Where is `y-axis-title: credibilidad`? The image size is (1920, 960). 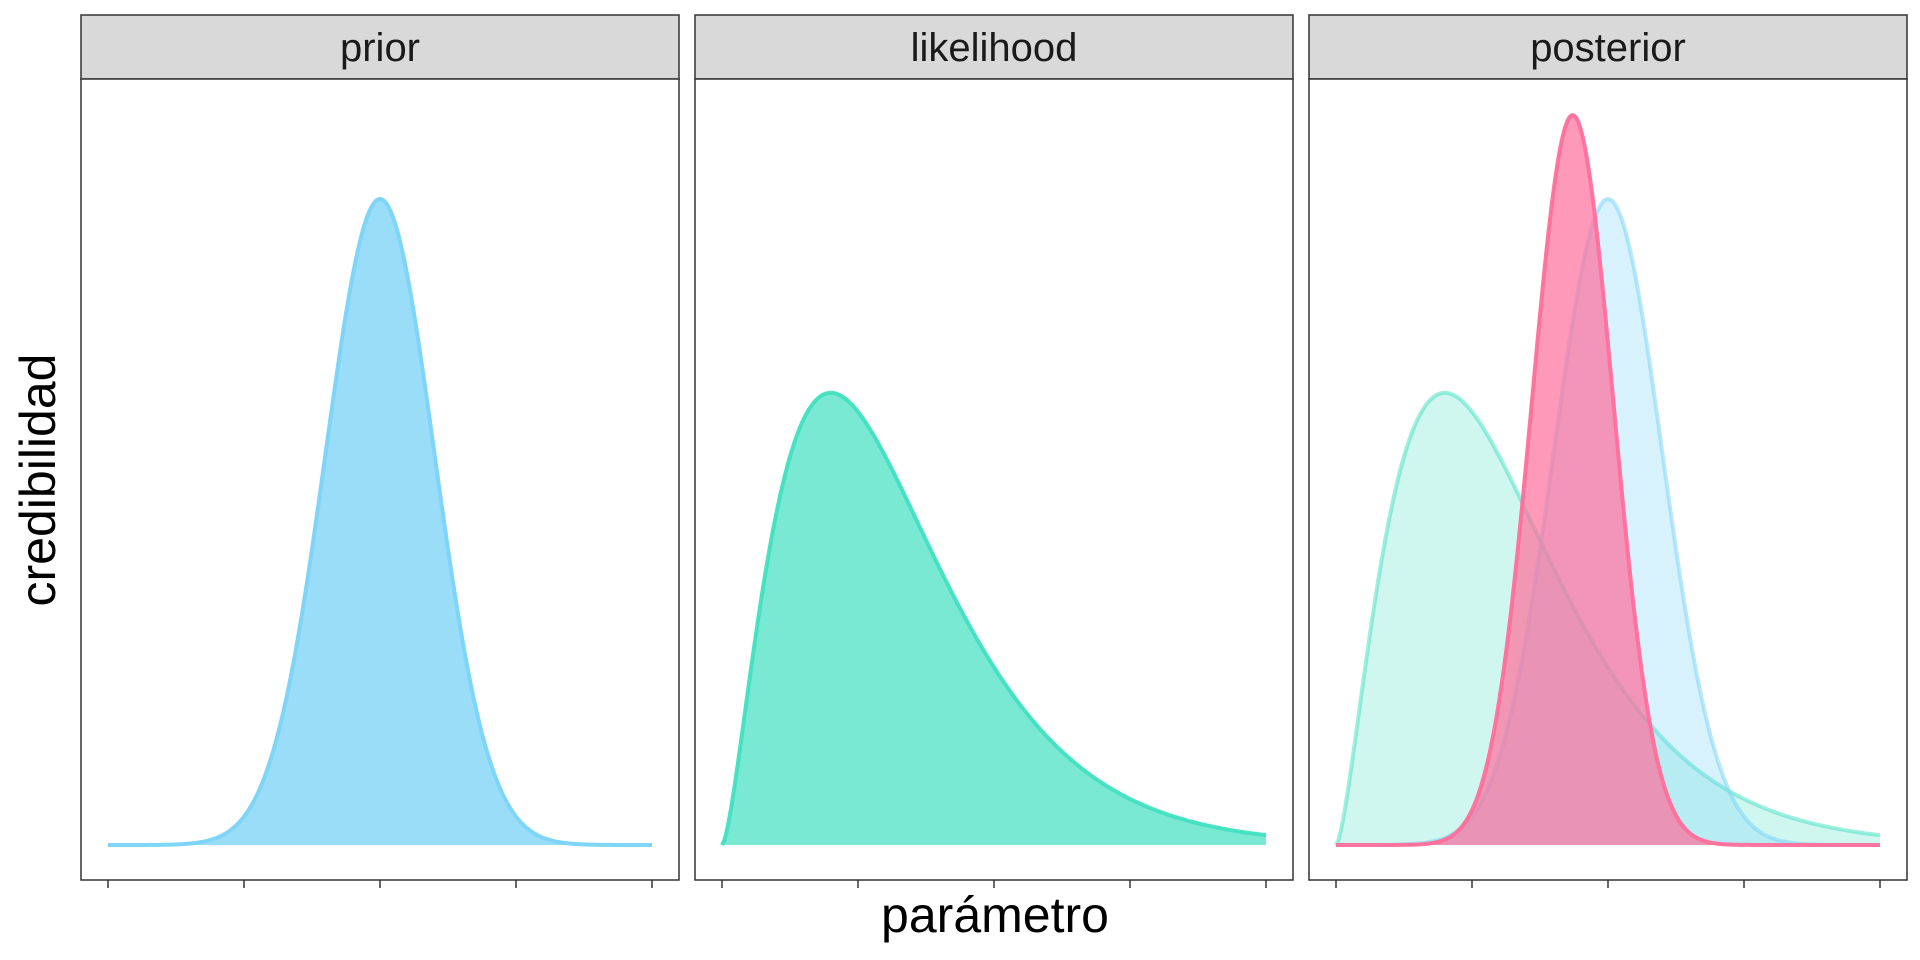
y-axis-title: credibilidad is located at coordinates (38, 480).